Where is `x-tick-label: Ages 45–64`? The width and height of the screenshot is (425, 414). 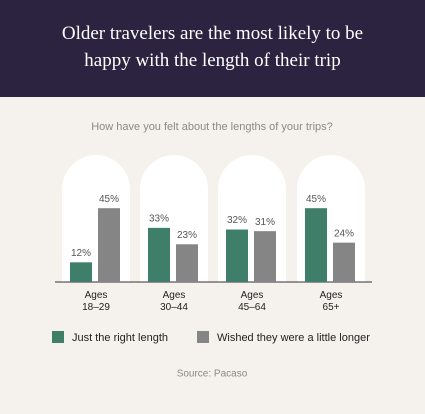
x-tick-label: Ages 45–64 is located at coordinates (252, 301).